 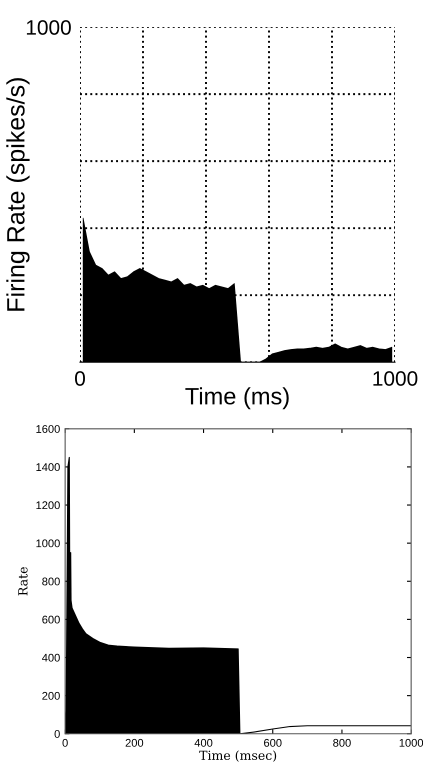 What do you see at coordinates (411, 742) in the screenshot?
I see `x-tick-label: 1000` at bounding box center [411, 742].